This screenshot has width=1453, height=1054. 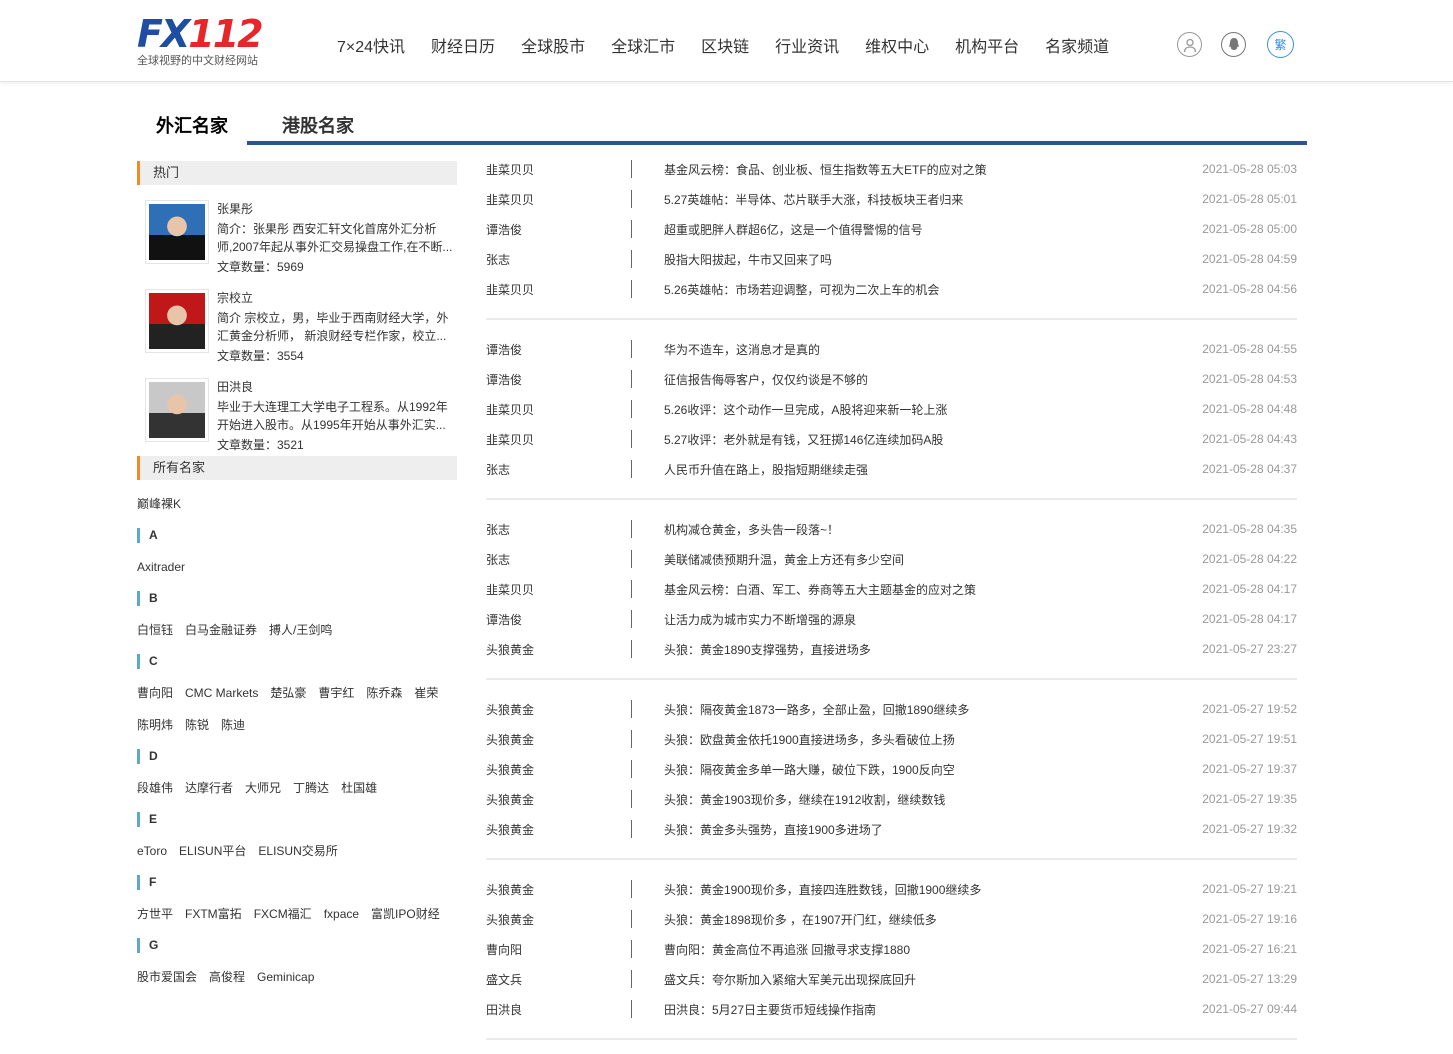 What do you see at coordinates (793, 229) in the screenshot?
I see `article-title: 超重或肥胖人群超6亿，这是一个值得警惕的信号` at bounding box center [793, 229].